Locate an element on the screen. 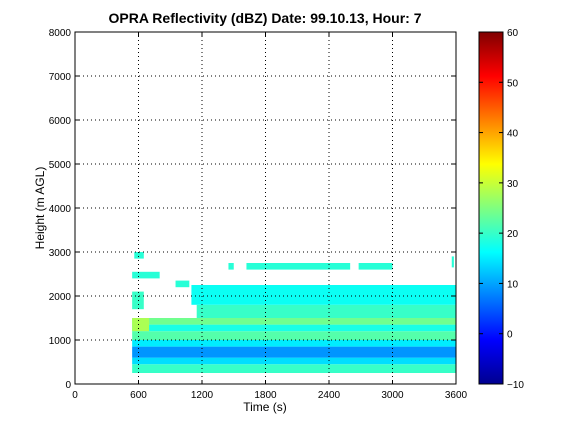 The width and height of the screenshot is (576, 432). x-tick-label: 3600 is located at coordinates (456, 395).